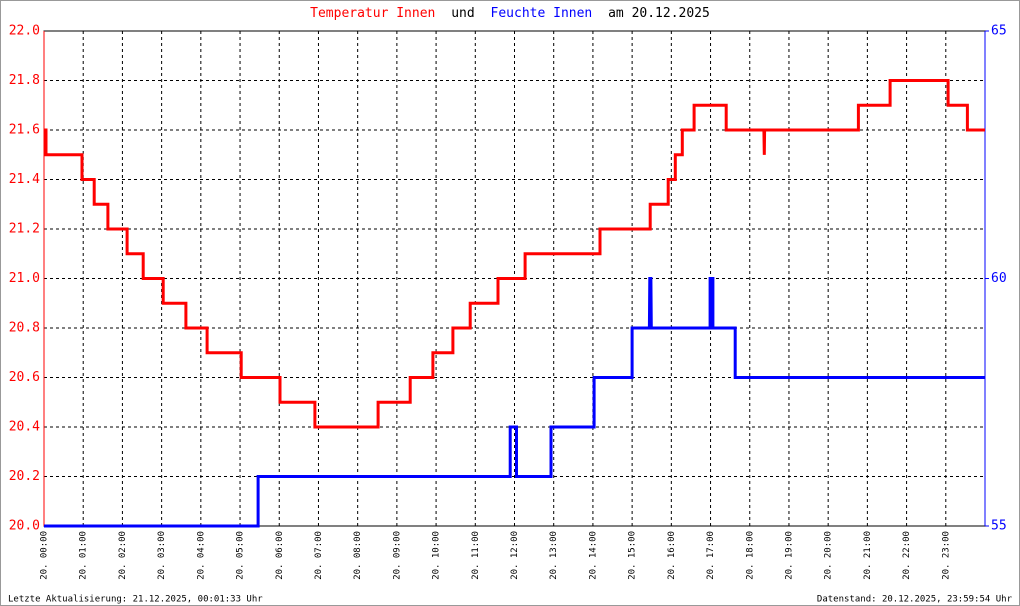 Image resolution: width=1020 pixels, height=606 pixels. I want to click on y-tick-label: 21.0, so click(24, 278).